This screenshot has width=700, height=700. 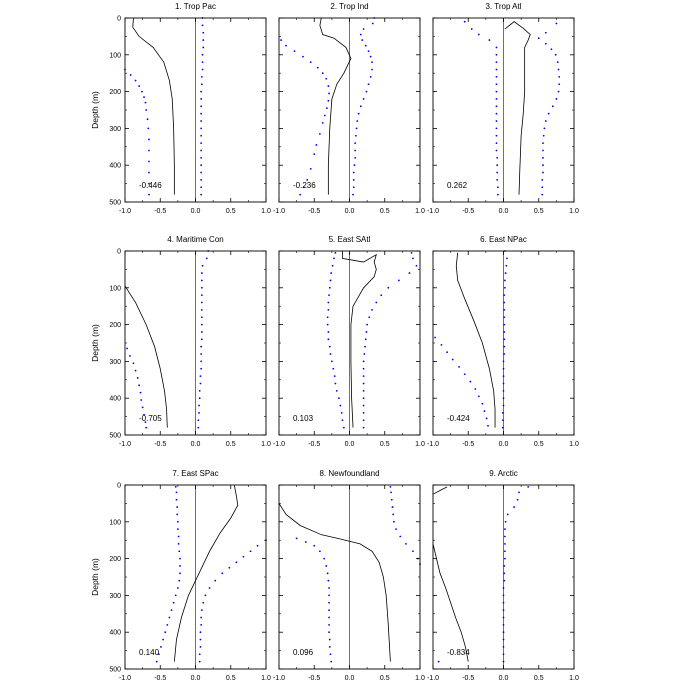 What do you see at coordinates (303, 418) in the screenshot?
I see `correlation-value: 0.103` at bounding box center [303, 418].